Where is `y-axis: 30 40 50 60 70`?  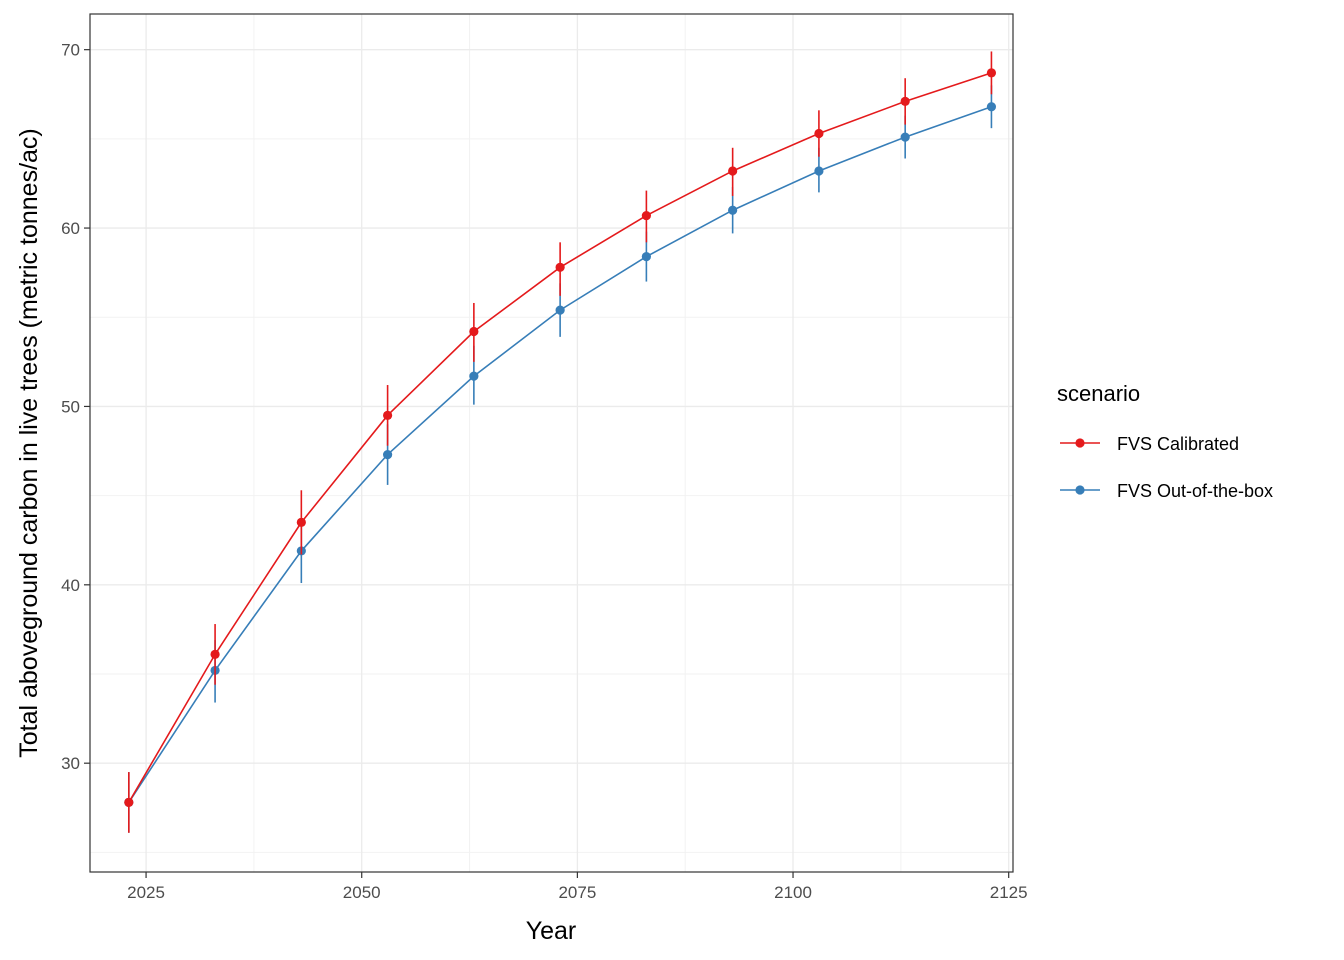
y-axis: 30 40 50 60 70 is located at coordinates (75, 407).